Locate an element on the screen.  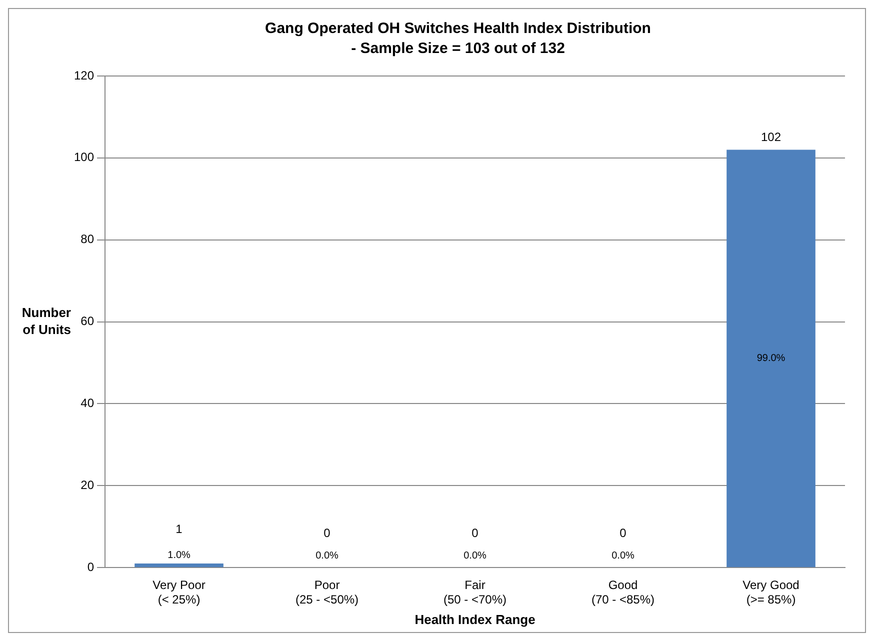
annotation: 99.0% is located at coordinates (771, 358).